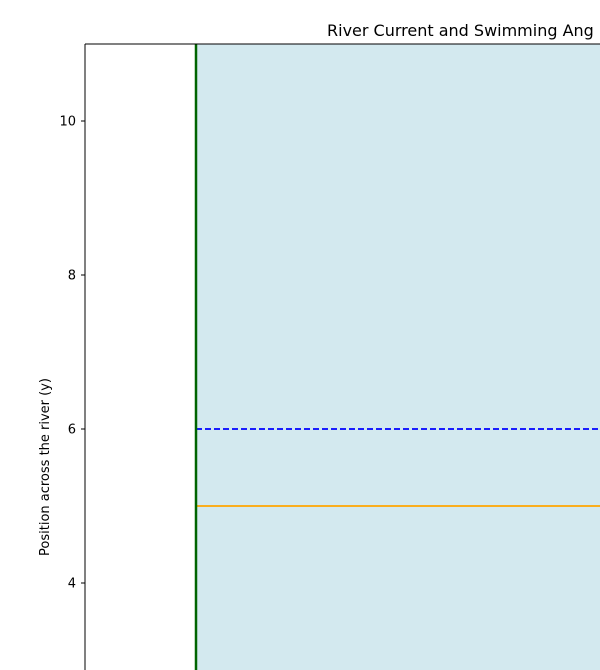 The height and width of the screenshot is (670, 600). Describe the element at coordinates (72, 353) in the screenshot. I see `y-axis-ticks: 4 6 8 10` at that location.